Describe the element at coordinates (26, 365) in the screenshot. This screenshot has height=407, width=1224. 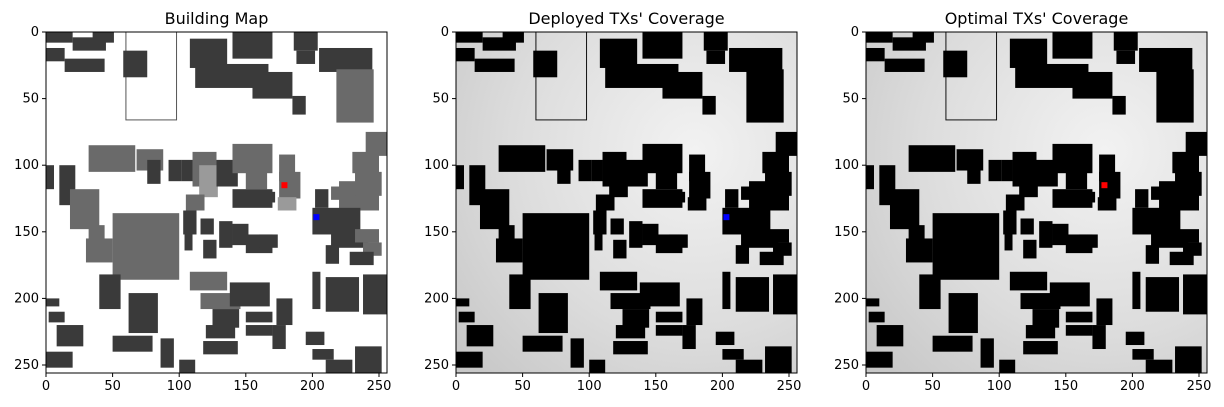
I see `y-tick-label: 250` at that location.